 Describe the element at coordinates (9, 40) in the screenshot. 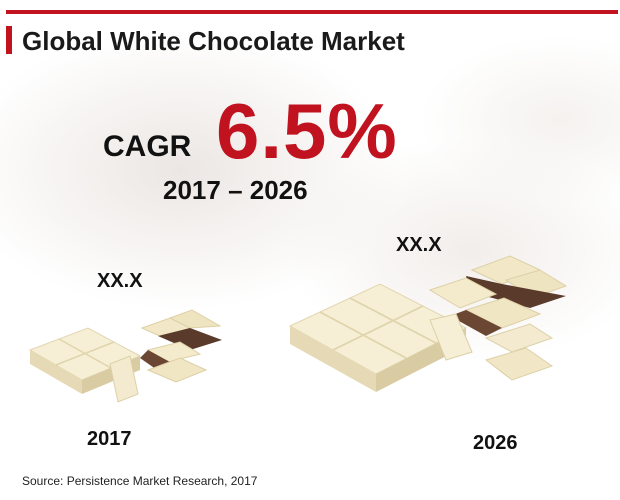

I see `title-accent-bar` at that location.